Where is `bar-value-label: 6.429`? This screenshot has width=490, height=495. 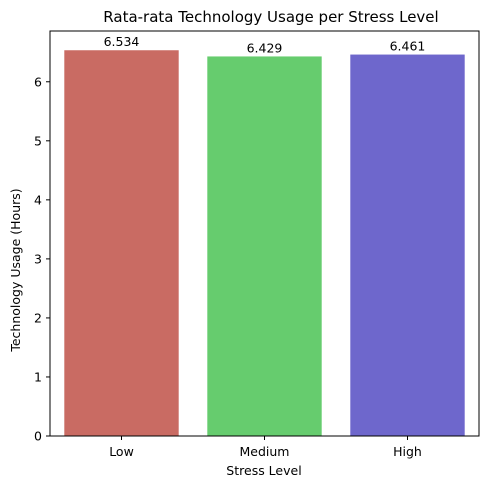 bar-value-label: 6.429 is located at coordinates (265, 47).